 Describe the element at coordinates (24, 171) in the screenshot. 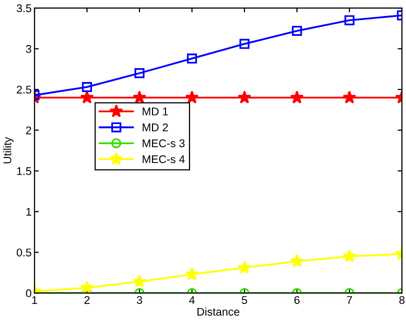

I see `y-tick-label: 1.5` at that location.